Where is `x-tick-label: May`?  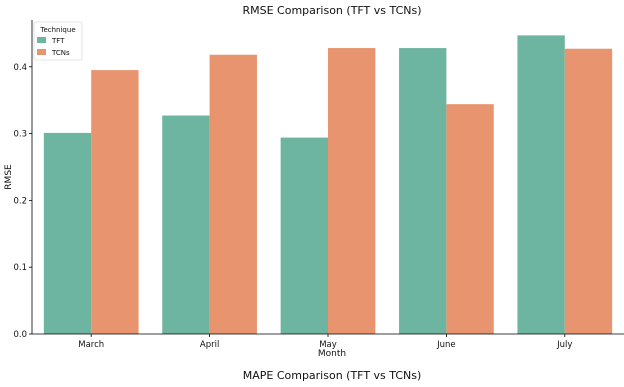 x-tick-label: May is located at coordinates (328, 345).